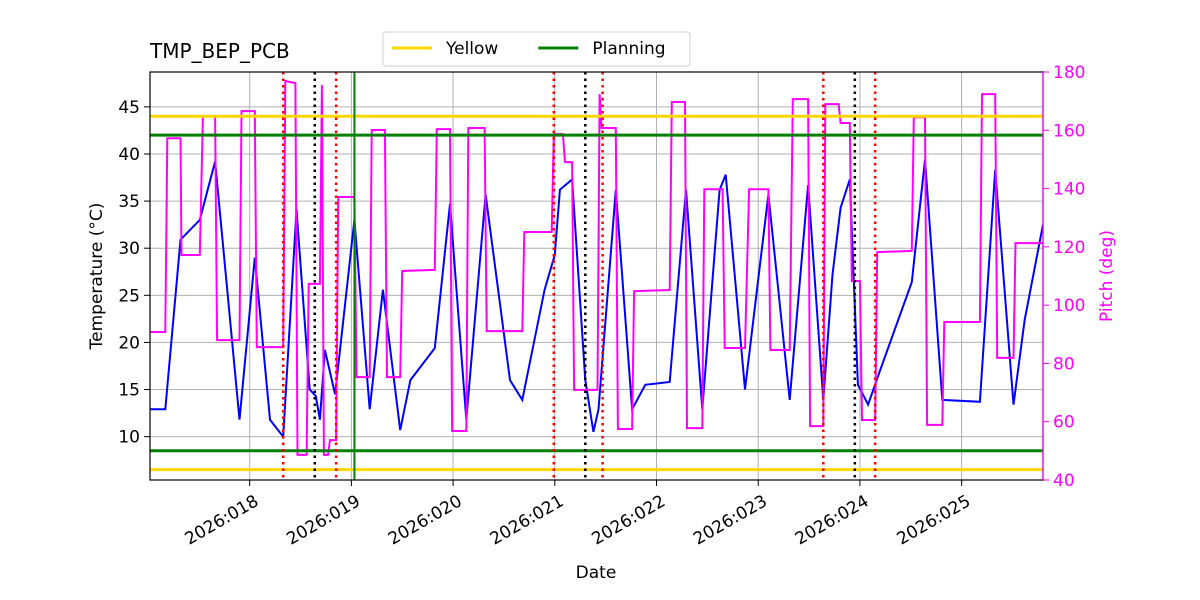  What do you see at coordinates (97, 277) in the screenshot?
I see `y-axis-label: Temperature (°C)` at bounding box center [97, 277].